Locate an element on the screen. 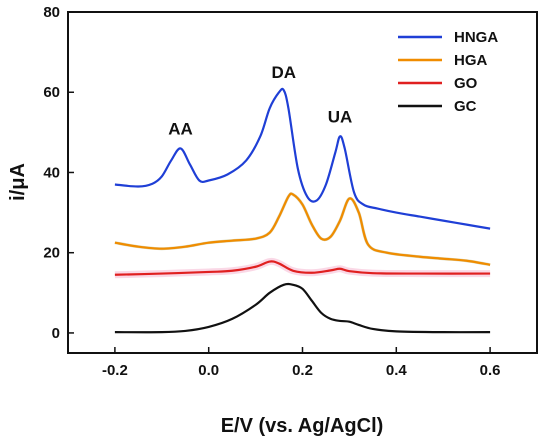 The width and height of the screenshot is (550, 442). x-tick-label: 0.2 is located at coordinates (302, 370).